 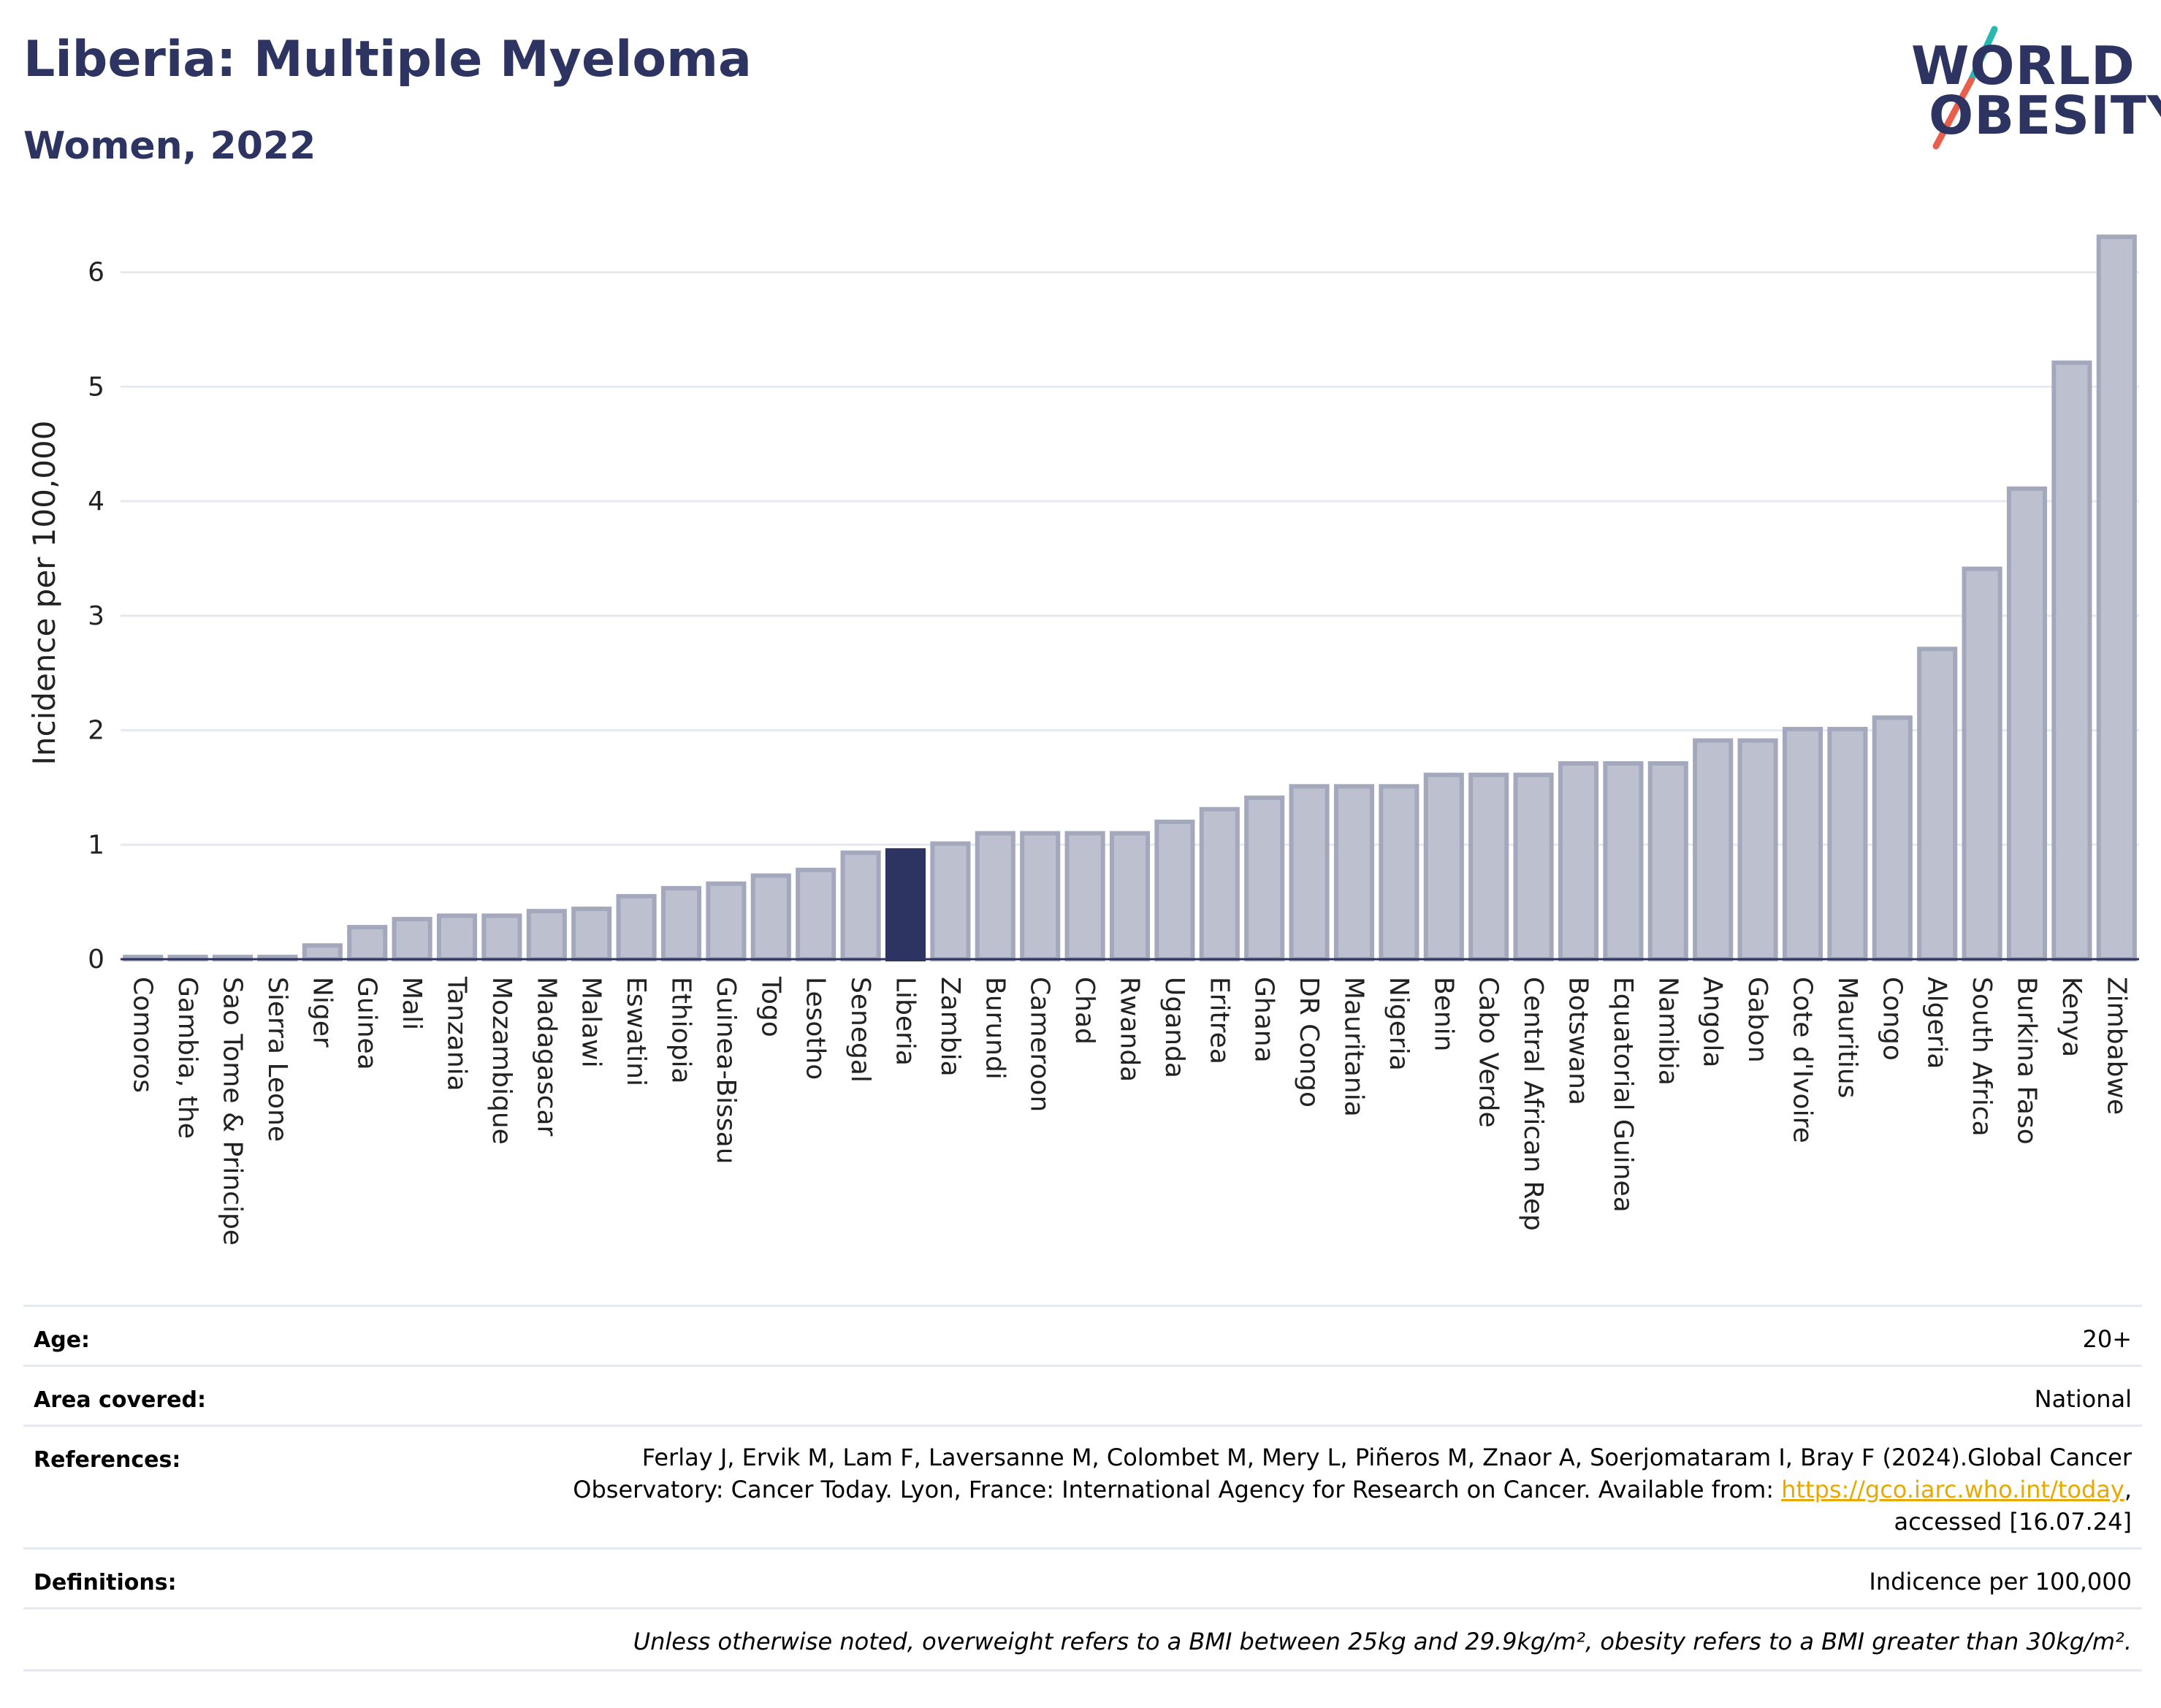 I want to click on logo-word-world: WORLD, so click(x=2023, y=65).